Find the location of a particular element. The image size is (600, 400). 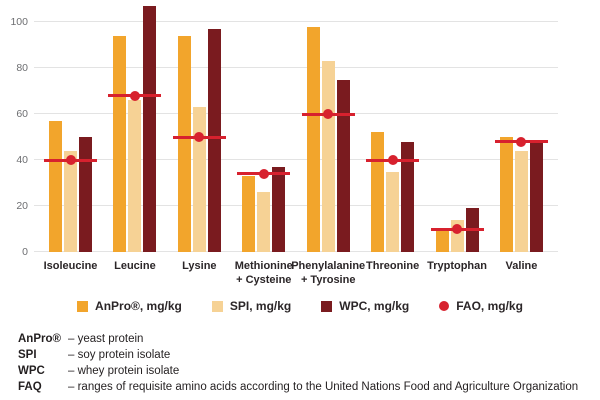

category-label: Phenylalanine + Tyrosine is located at coordinates (328, 274).